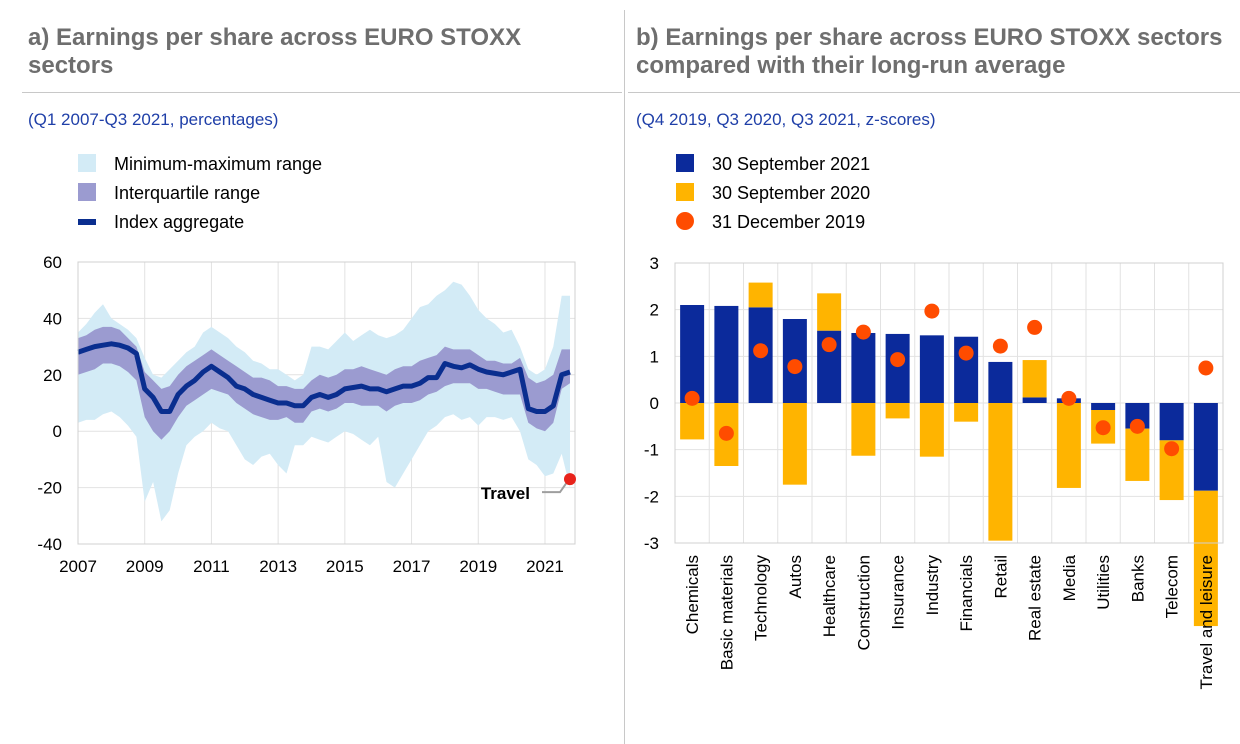 This screenshot has width=1240, height=744. What do you see at coordinates (52, 318) in the screenshot?
I see `y-tick-label: 40` at bounding box center [52, 318].